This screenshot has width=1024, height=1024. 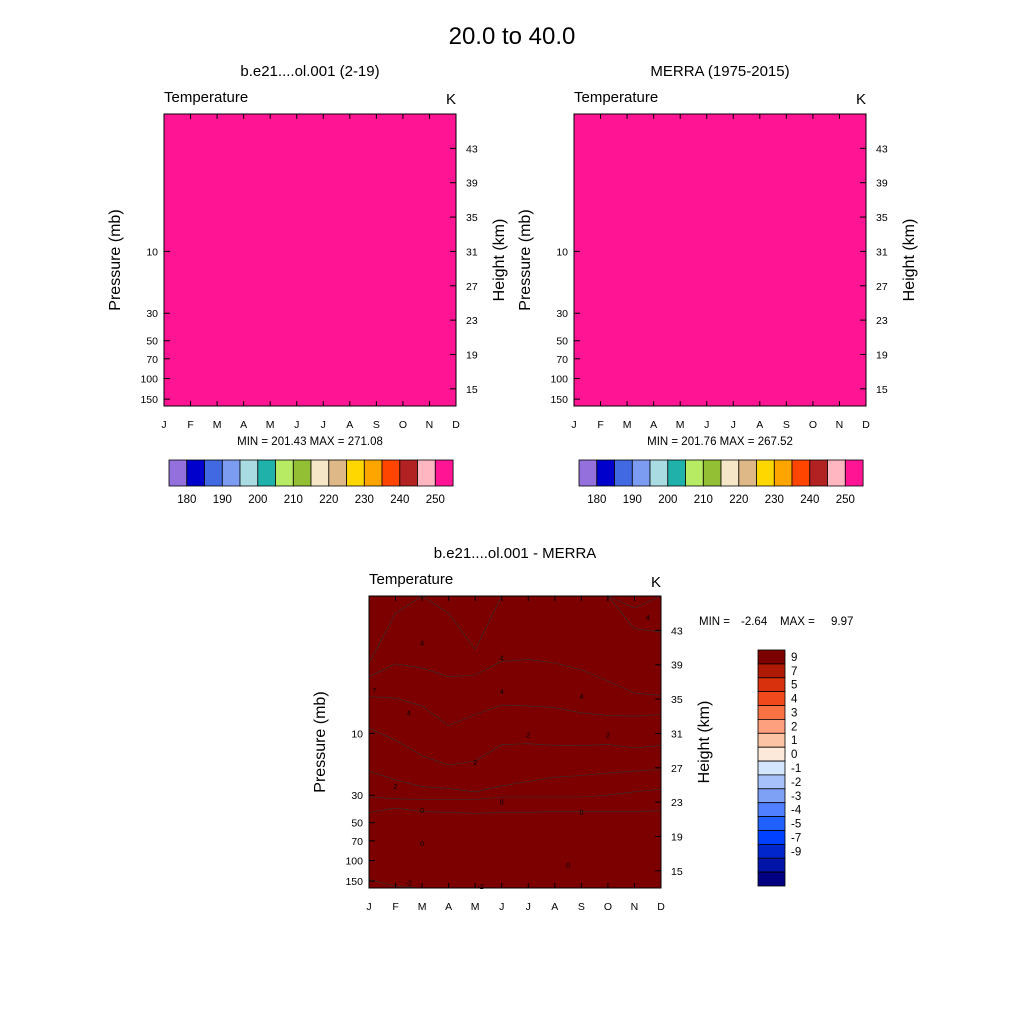 What do you see at coordinates (456, 425) in the screenshot?
I see `x-tick-label: D` at bounding box center [456, 425].